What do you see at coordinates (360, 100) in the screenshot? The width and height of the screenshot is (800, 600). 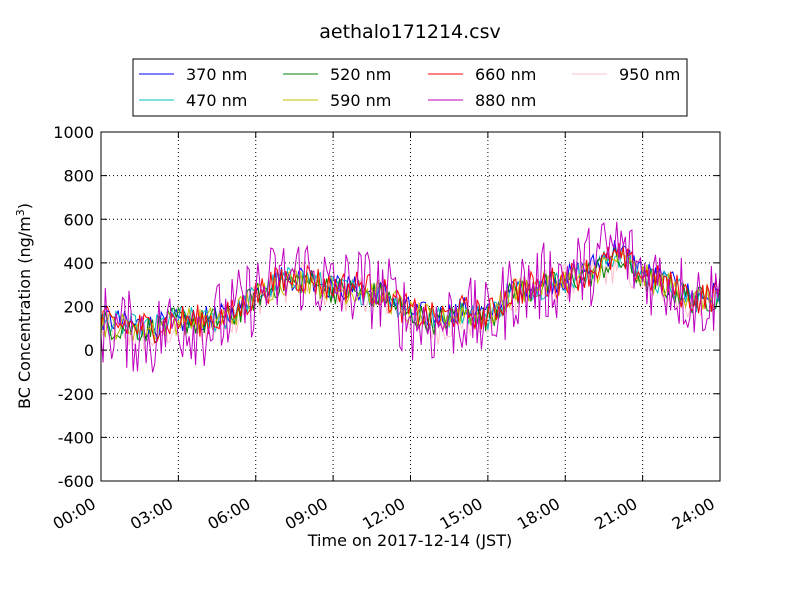 I see `legend-label: 590 nm` at bounding box center [360, 100].